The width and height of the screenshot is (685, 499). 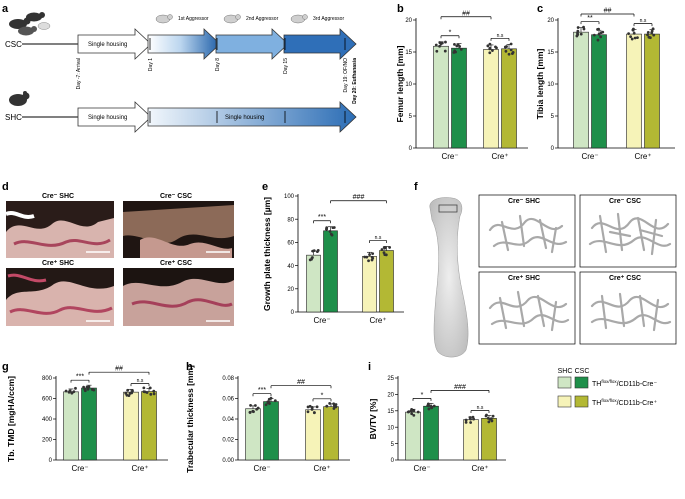 What do you see at coordinates (553, 117) in the screenshot?
I see `y-tick-label: 5` at bounding box center [553, 117].